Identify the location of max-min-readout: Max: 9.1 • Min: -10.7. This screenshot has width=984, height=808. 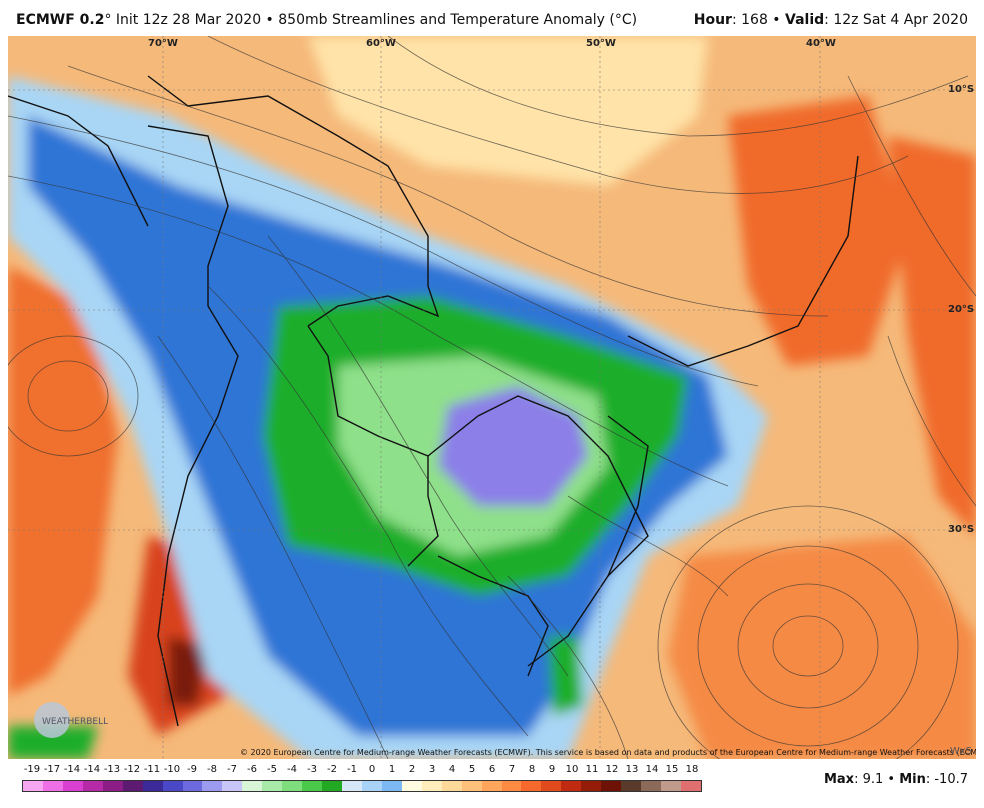
(896, 779).